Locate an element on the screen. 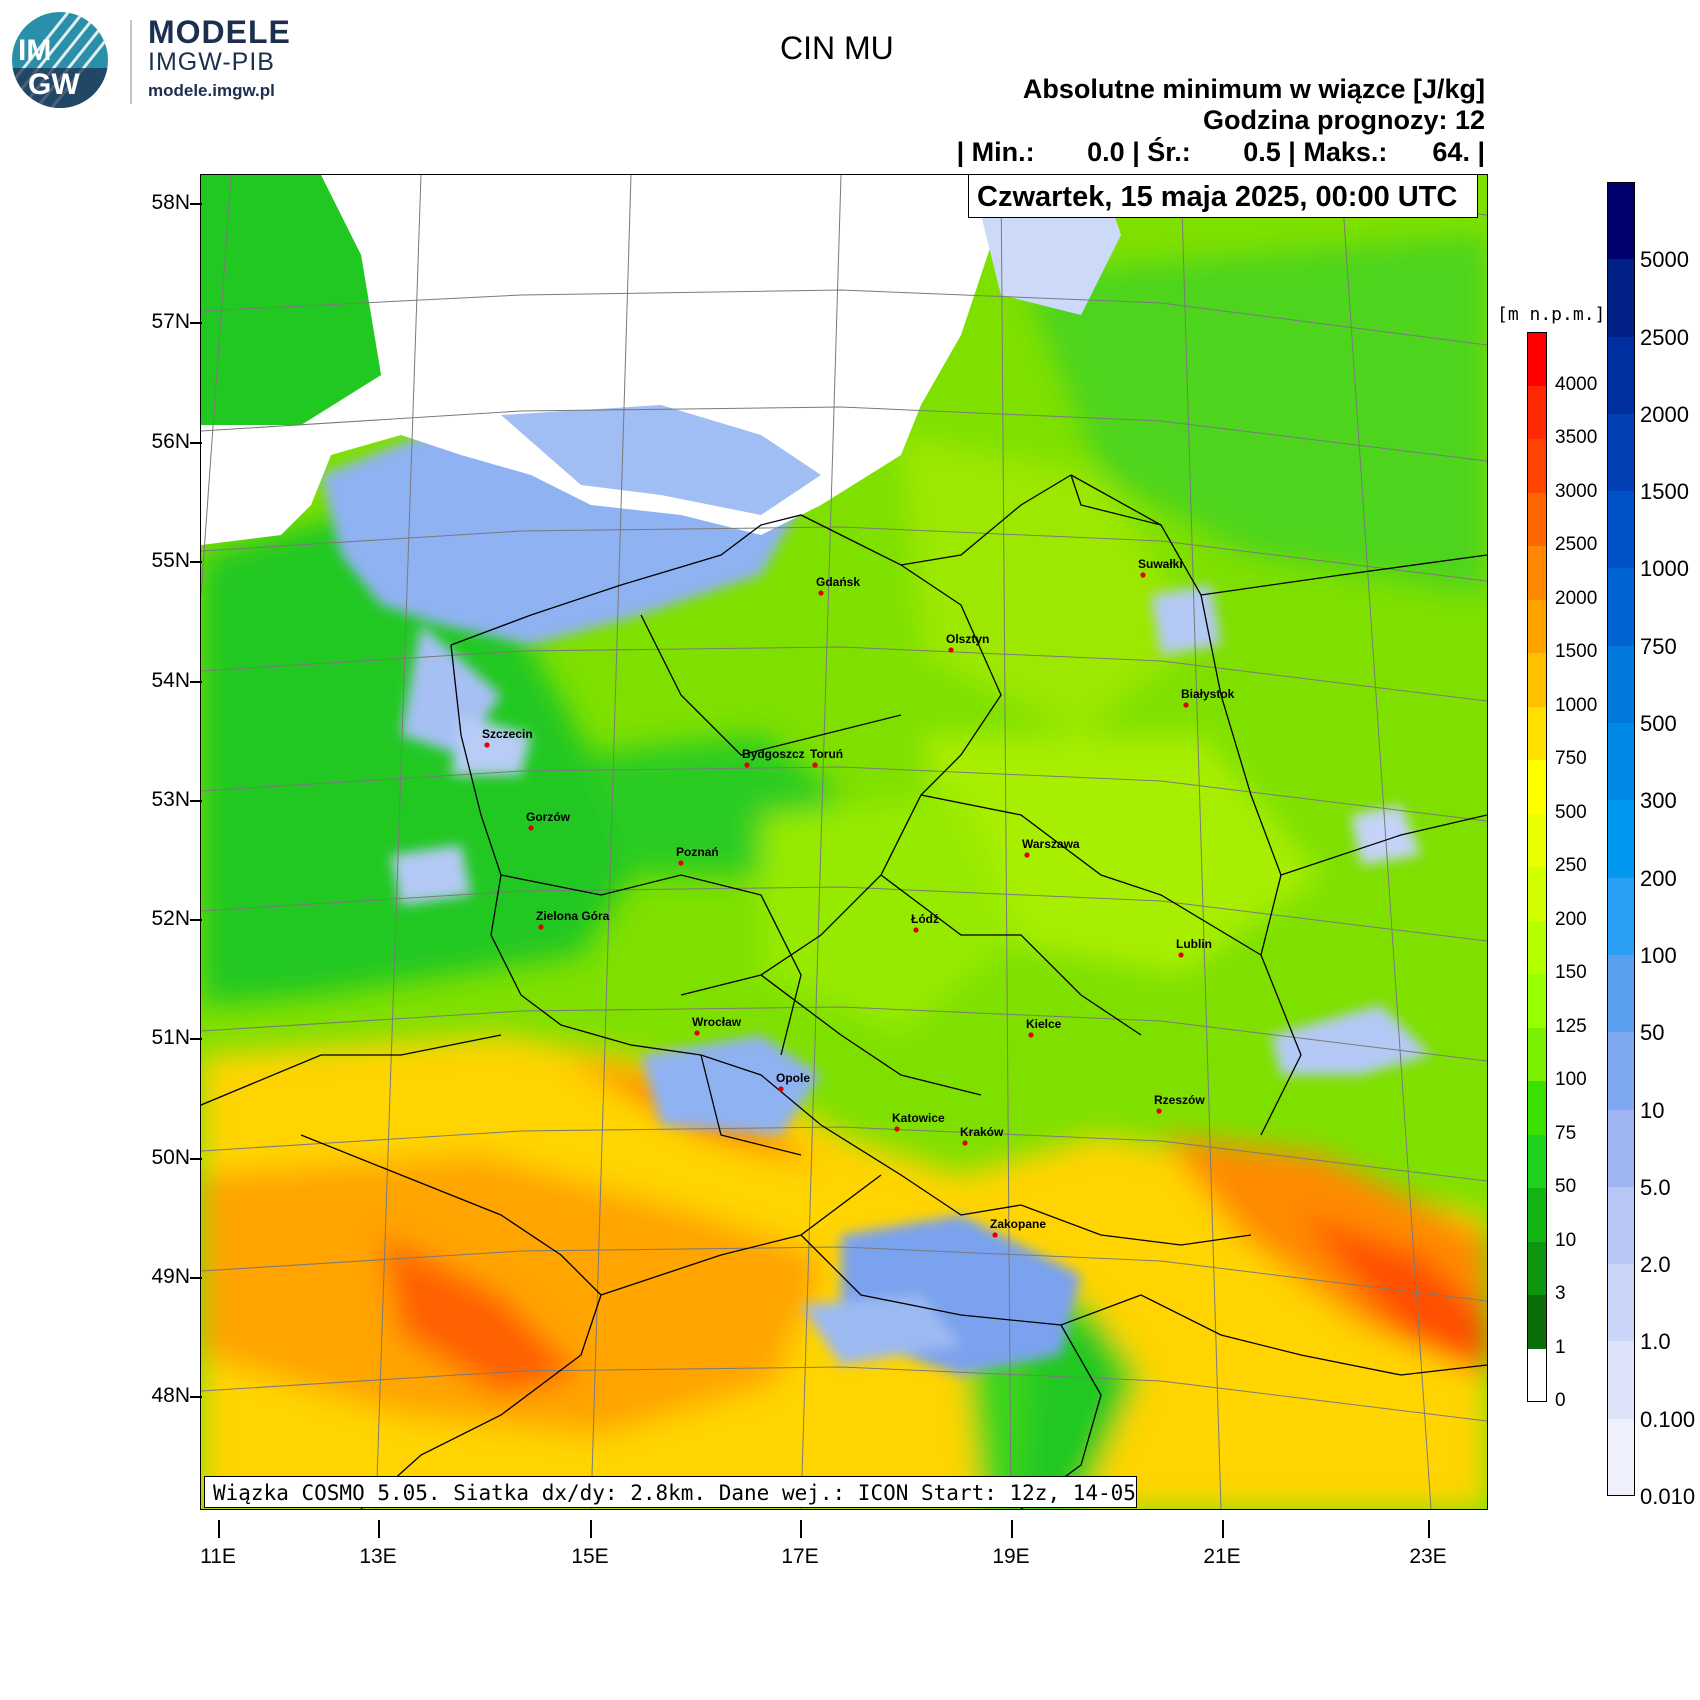 Image resolution: width=1700 pixels, height=1700 pixels. cin-label: 0.100 is located at coordinates (1668, 1419).